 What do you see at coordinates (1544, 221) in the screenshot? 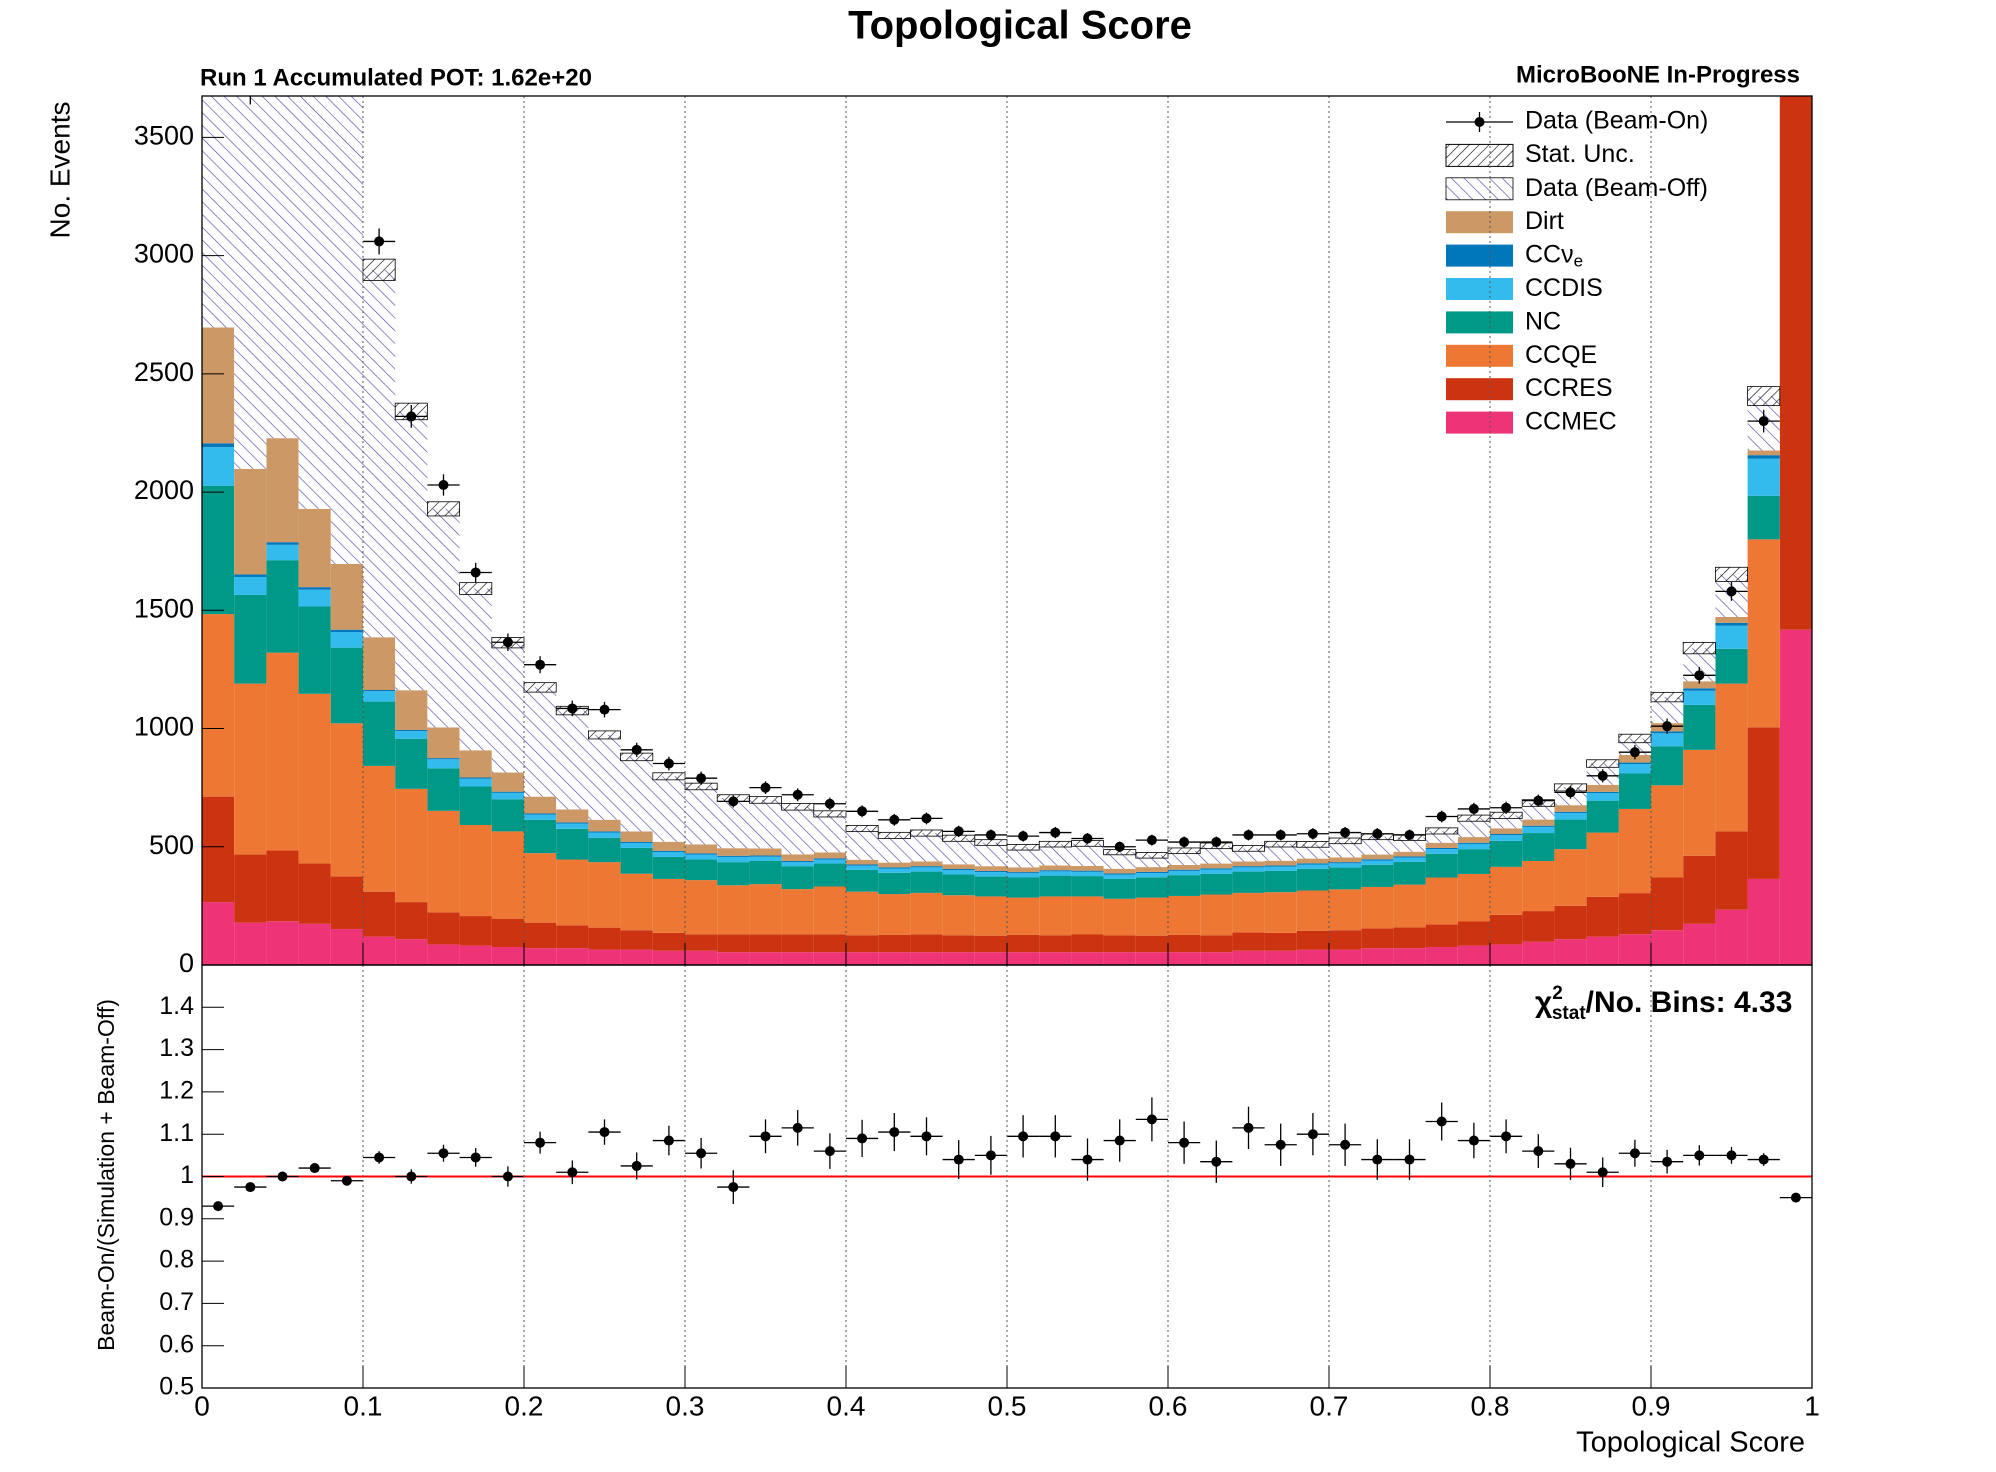
I see `legend-label-main: Dirt` at bounding box center [1544, 221].